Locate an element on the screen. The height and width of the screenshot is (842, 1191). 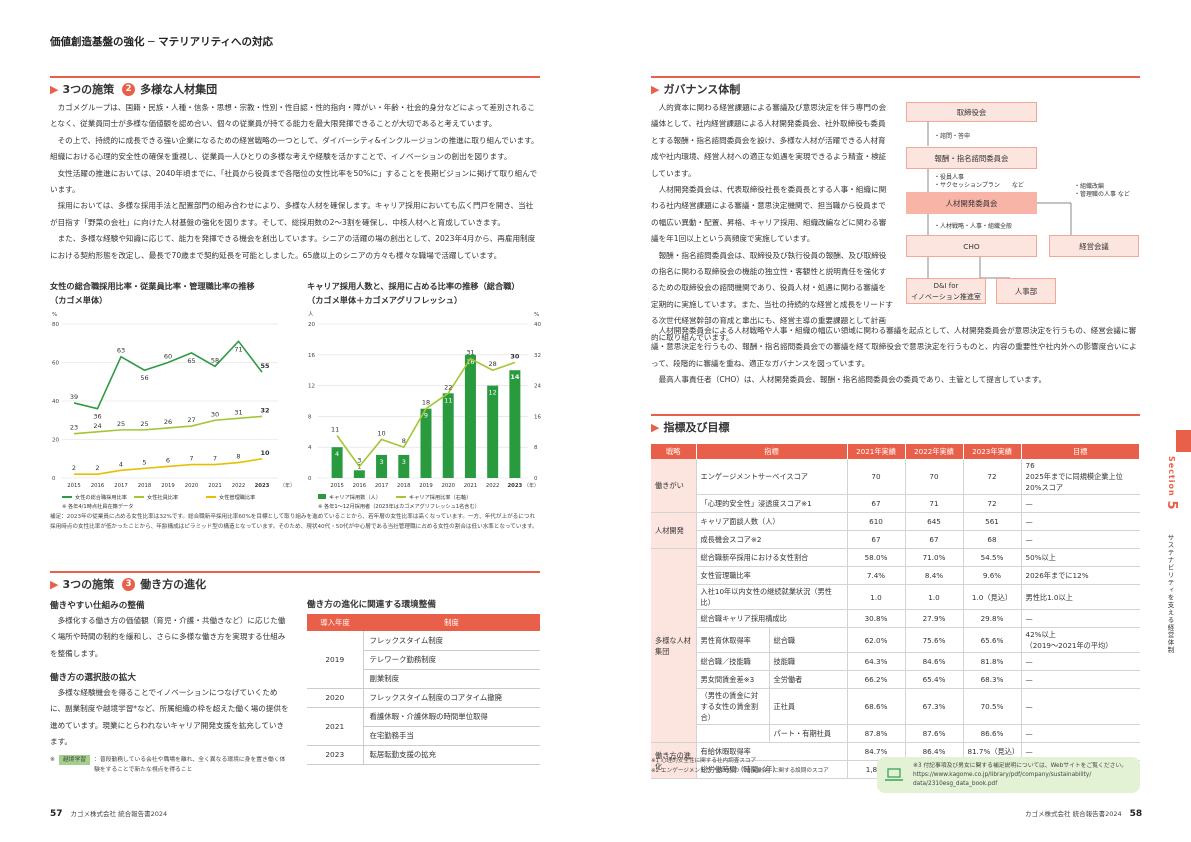
indicator-name: 成長機会スコア※2 is located at coordinates (772, 539).